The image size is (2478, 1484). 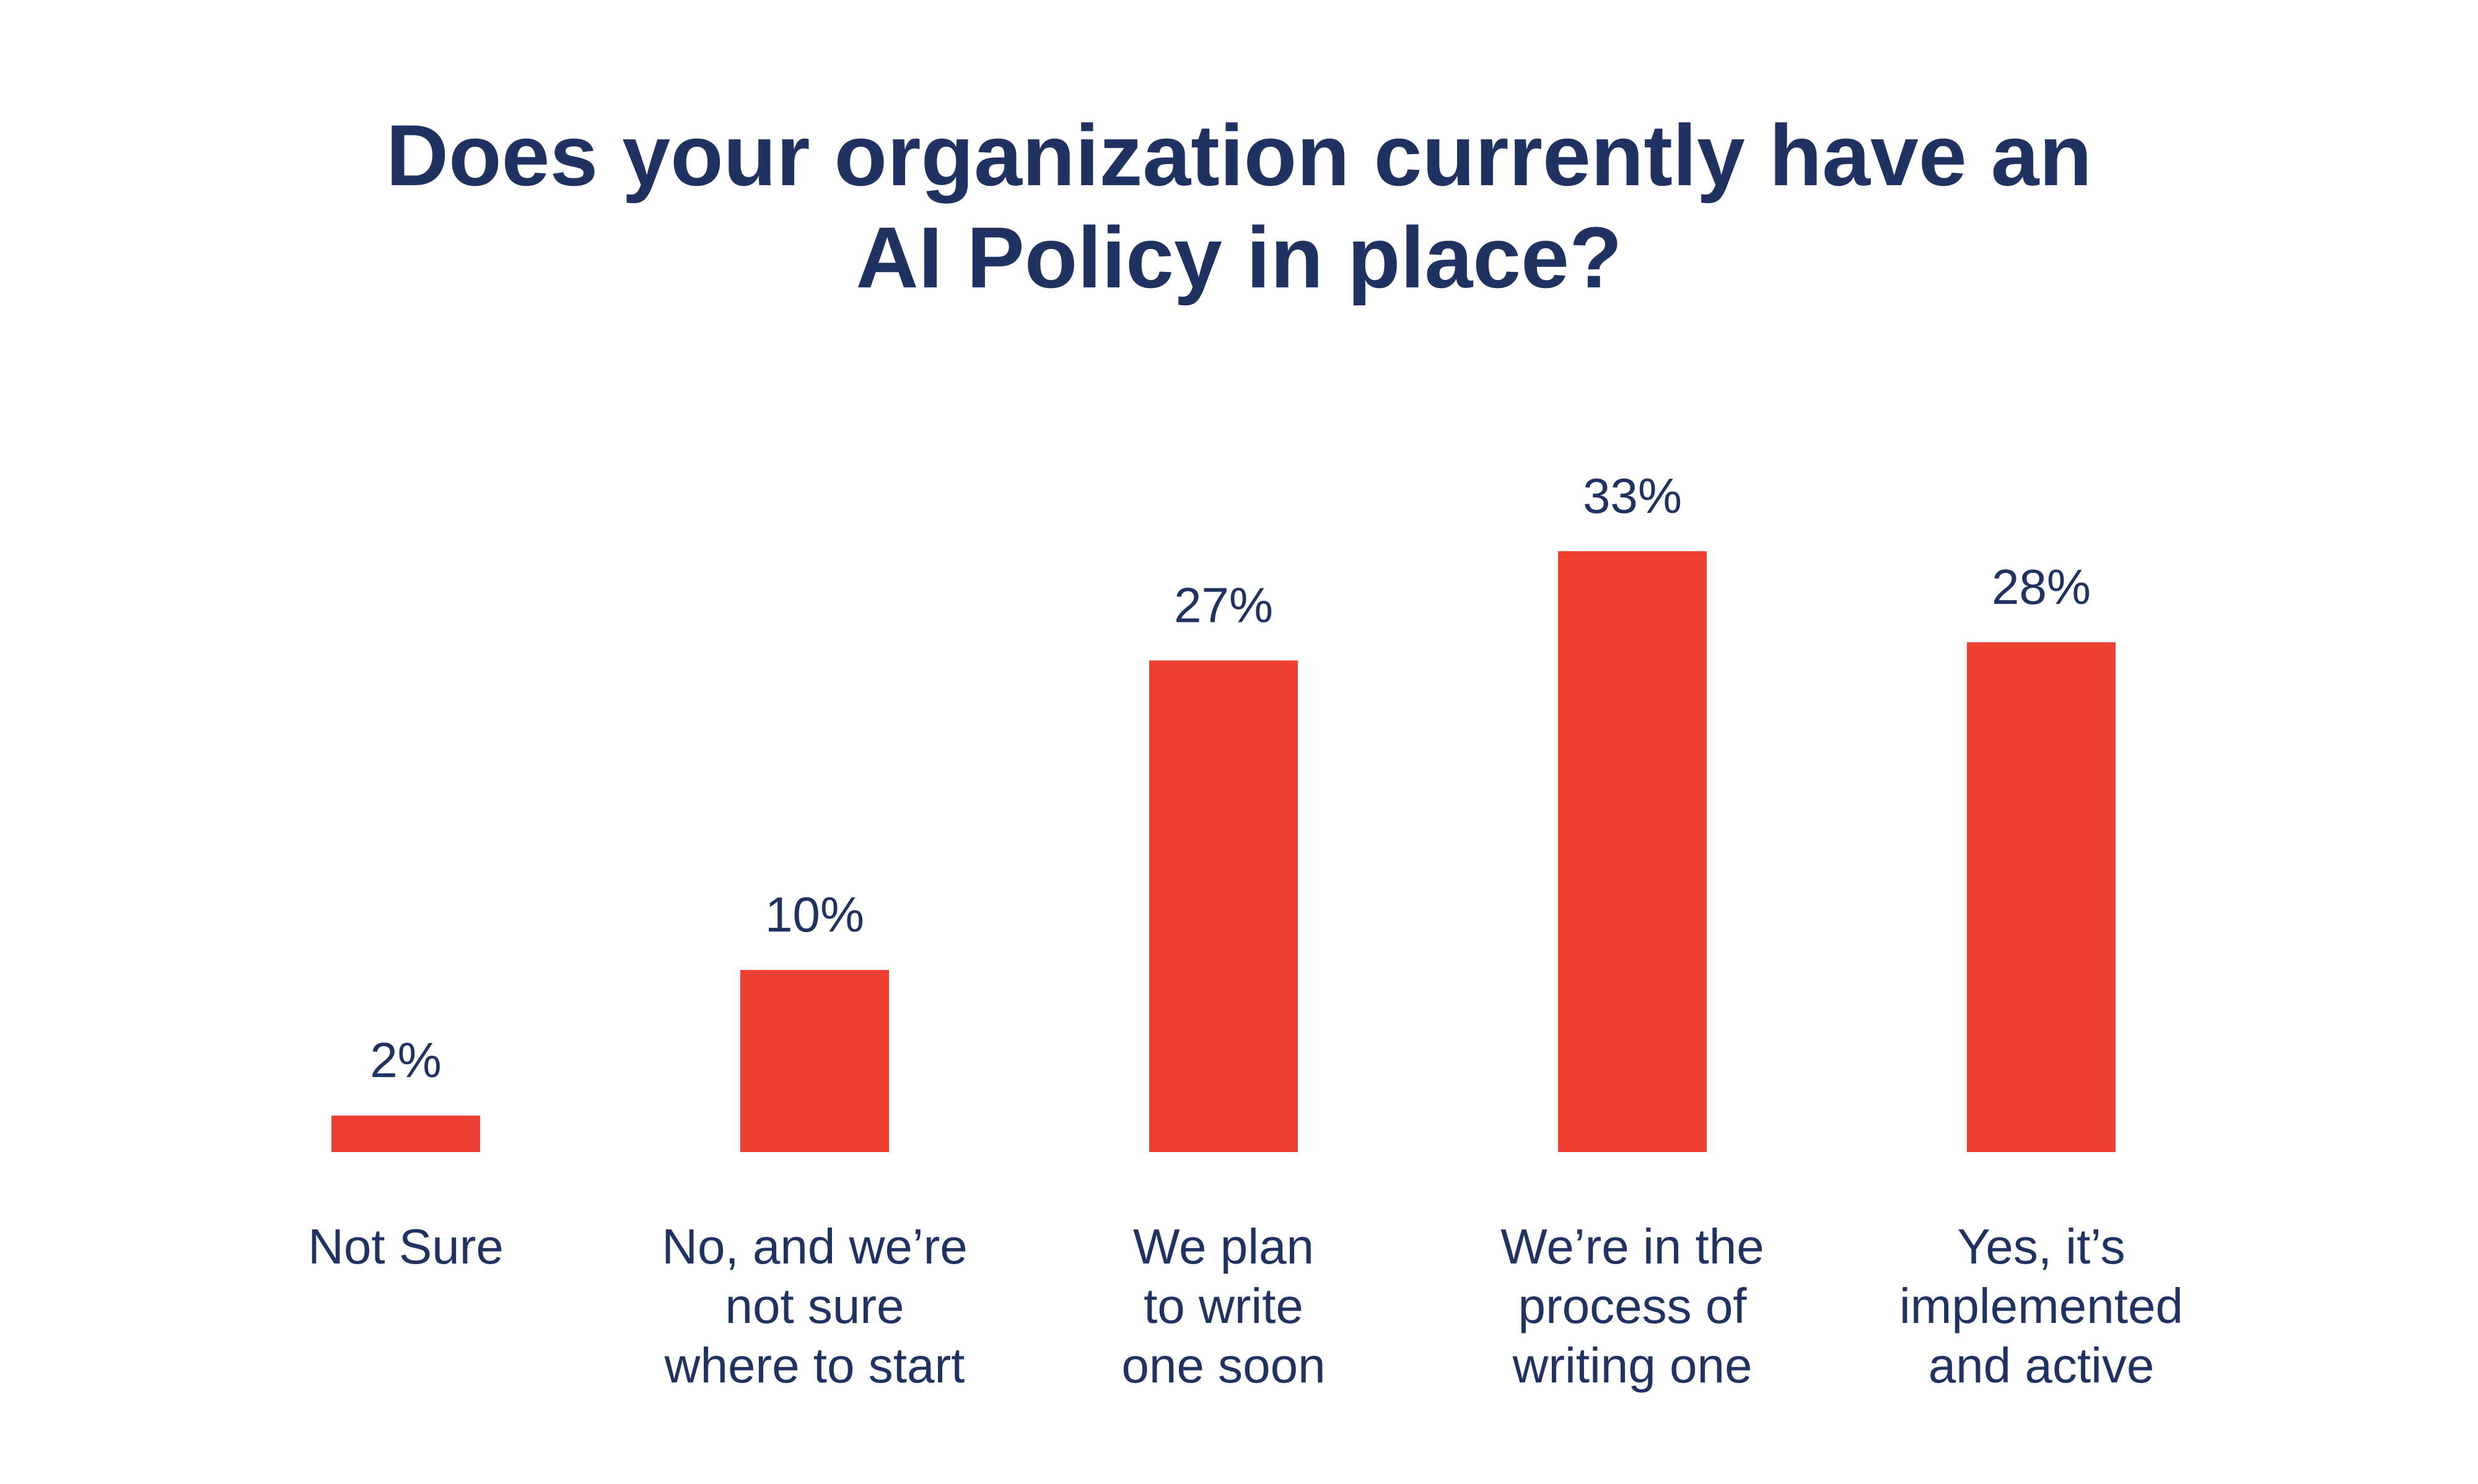 I want to click on category-label-2-line-2: not sure, so click(x=815, y=1305).